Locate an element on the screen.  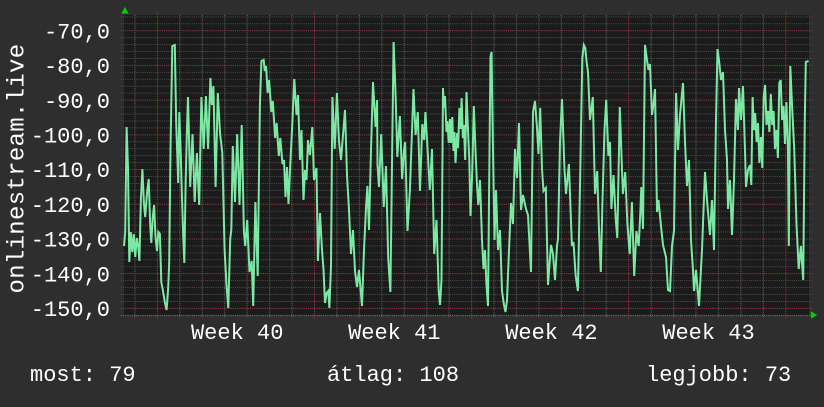
svg-text: átlag: 108 is located at coordinates (393, 375).